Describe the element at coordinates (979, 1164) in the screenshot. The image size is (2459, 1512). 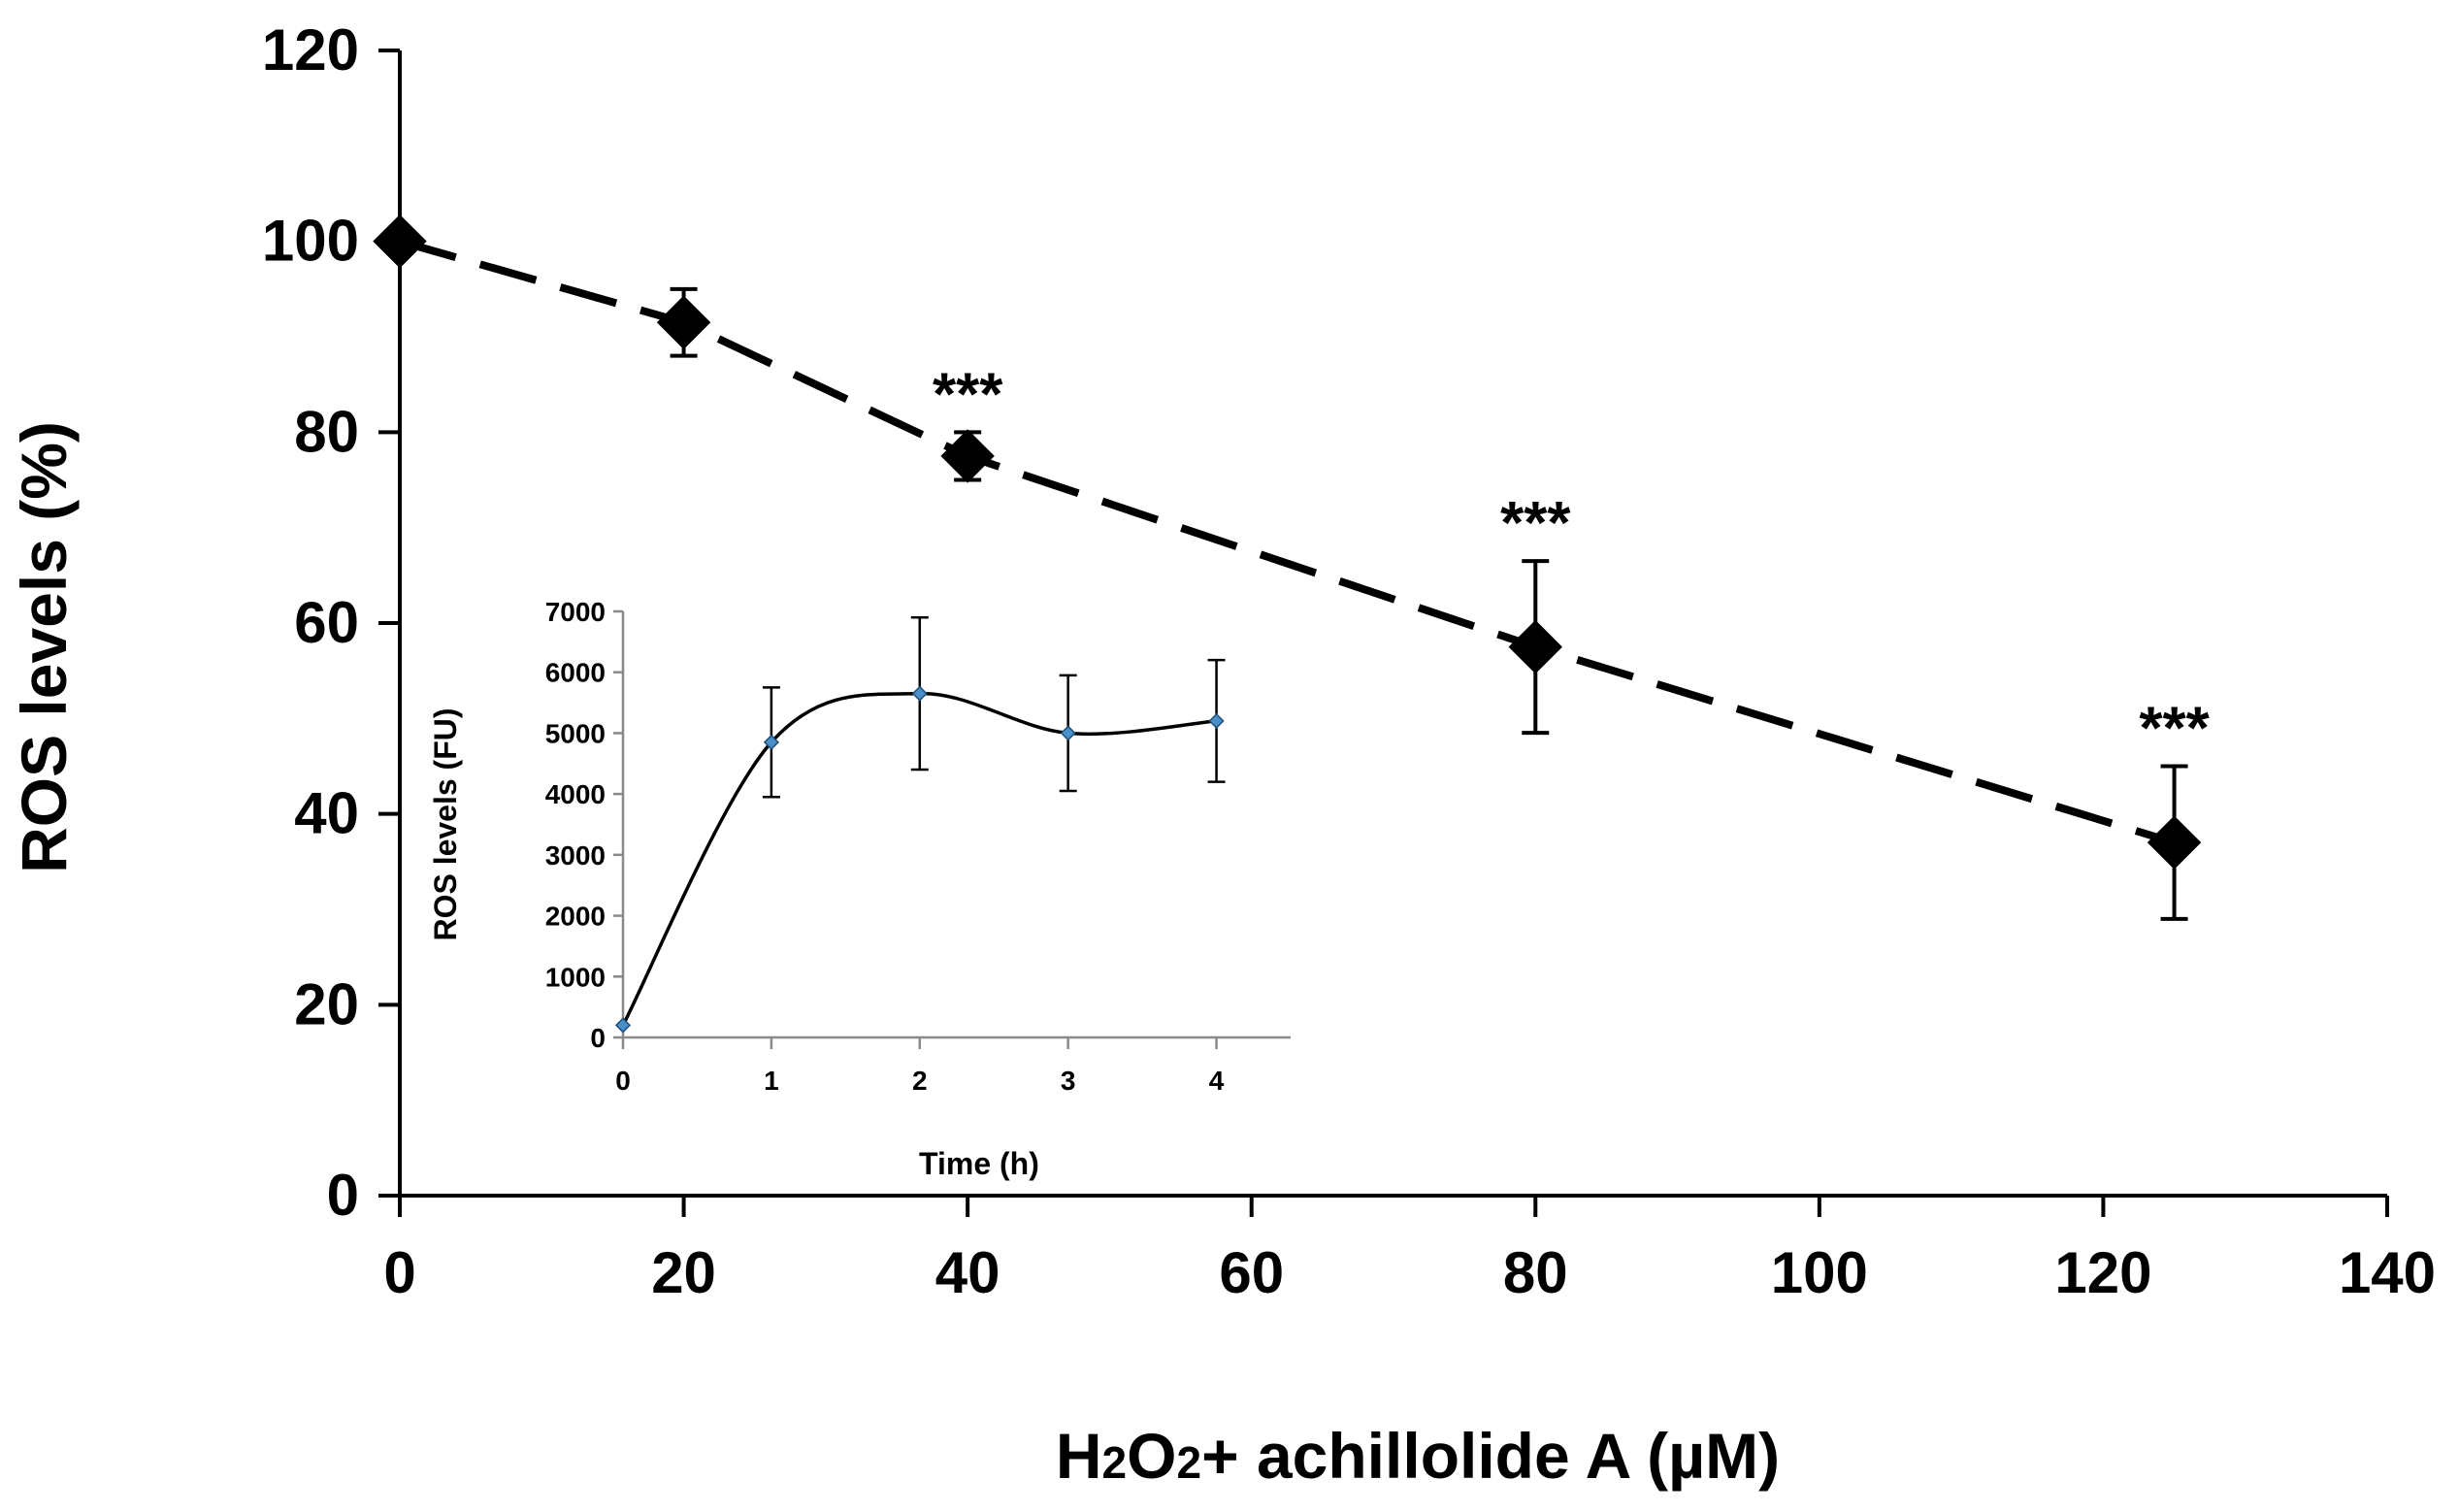
I see `inset-x-axis-title: Time (h)` at that location.